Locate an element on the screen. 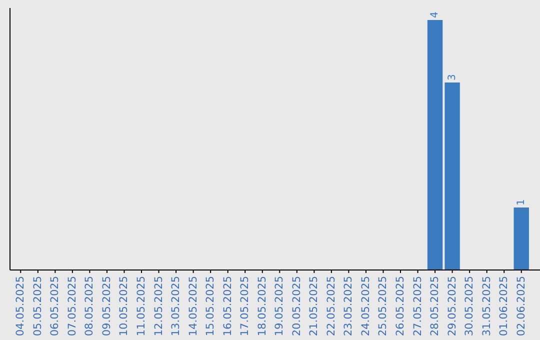 Image resolution: width=540 pixels, height=340 pixels. data-label: 4 is located at coordinates (435, 15).